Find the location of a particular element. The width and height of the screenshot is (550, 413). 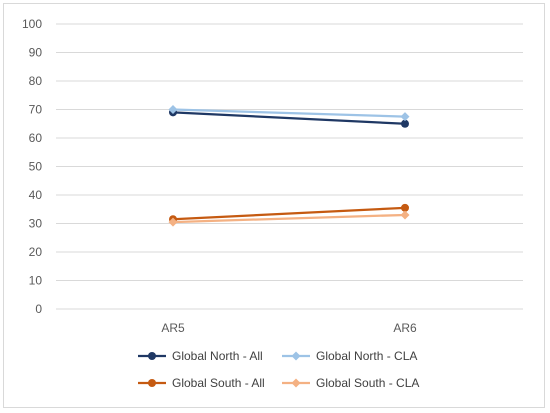

y-tick-label: 10 is located at coordinates (36, 281).